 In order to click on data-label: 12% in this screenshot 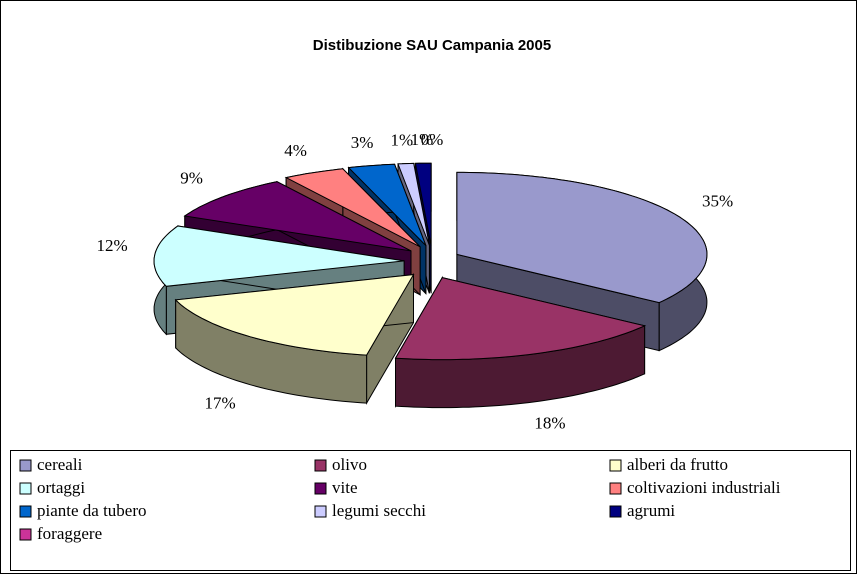, I will do `click(112, 245)`.